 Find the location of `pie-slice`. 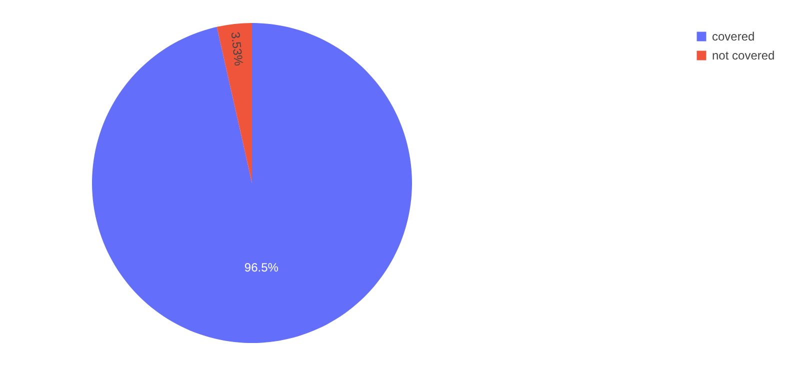

pie-slice is located at coordinates (234, 103).